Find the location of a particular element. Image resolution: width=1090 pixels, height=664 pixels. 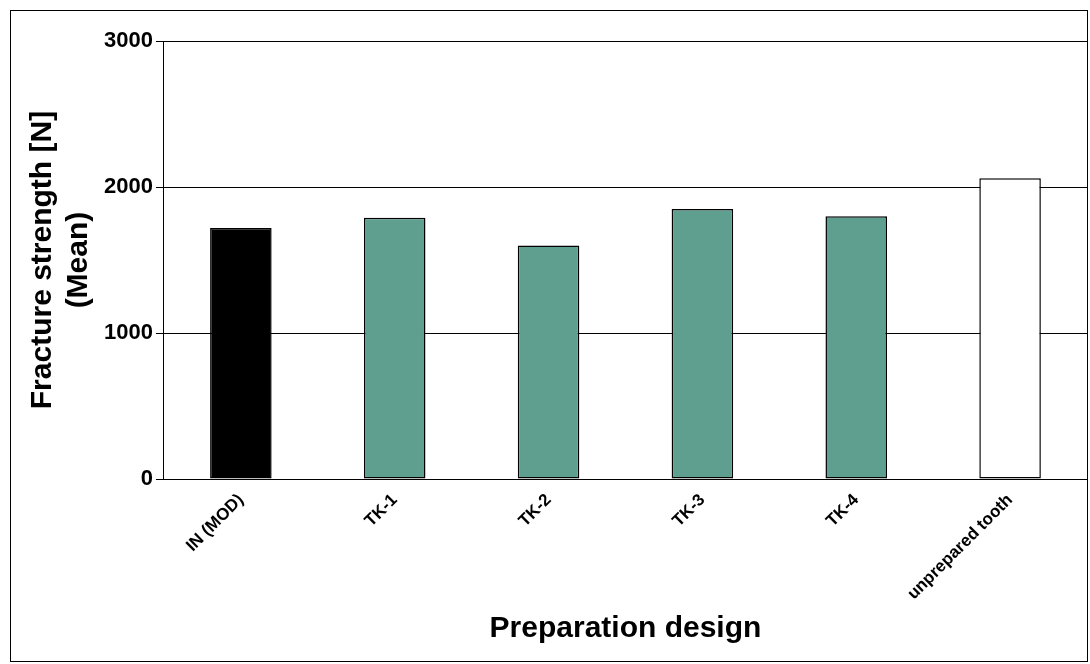

x-axis-title: Preparation design is located at coordinates (625, 627).